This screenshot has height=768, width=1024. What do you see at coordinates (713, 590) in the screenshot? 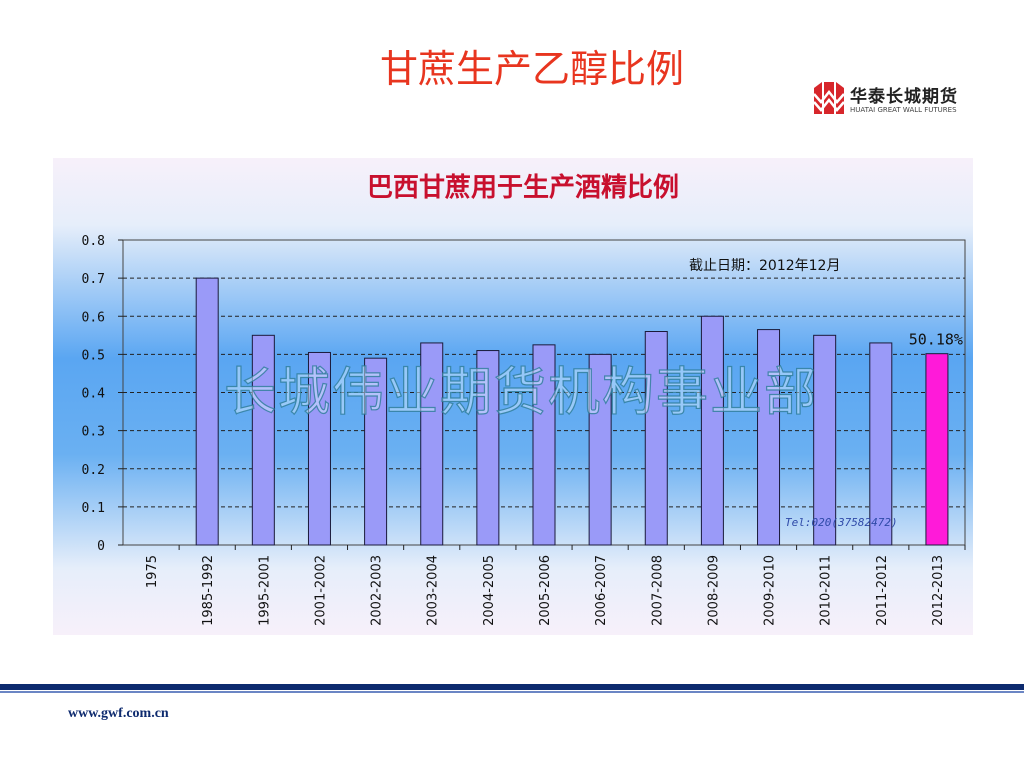
I see `x-tick-label: 2008-2009` at bounding box center [713, 590].